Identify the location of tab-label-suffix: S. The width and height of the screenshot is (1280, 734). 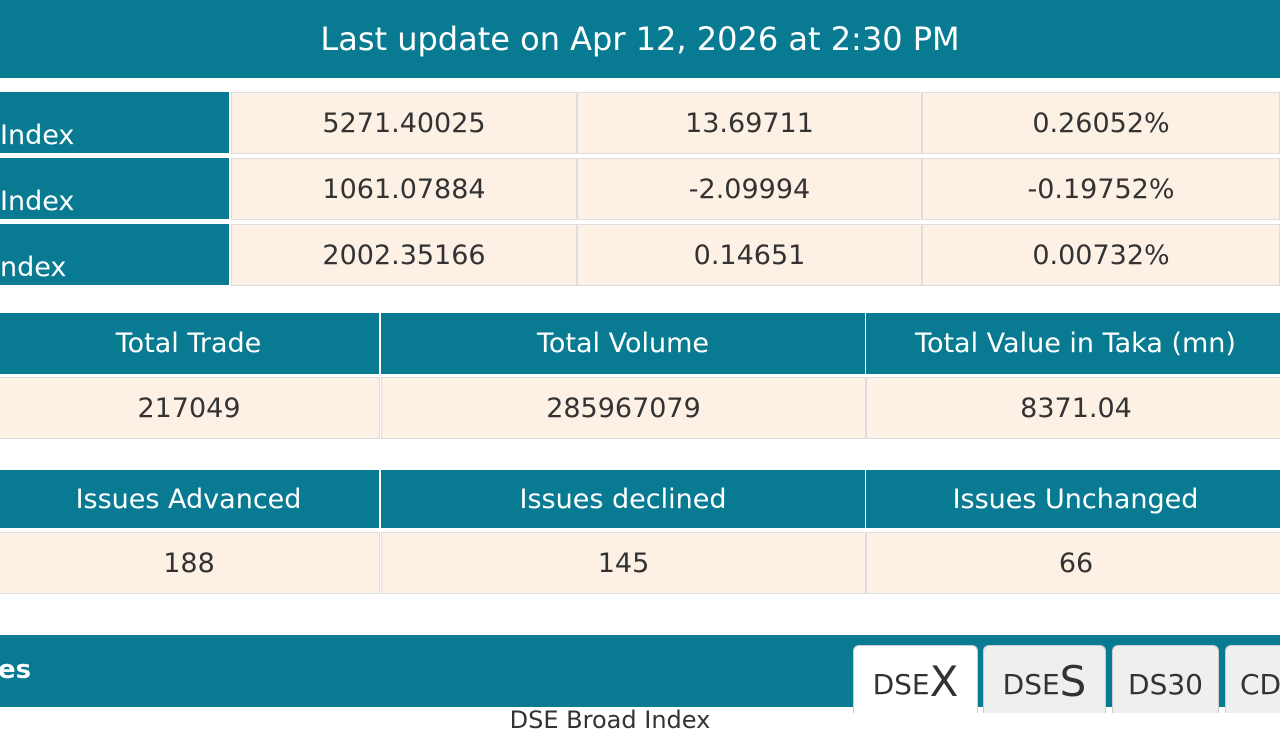
(1073, 681).